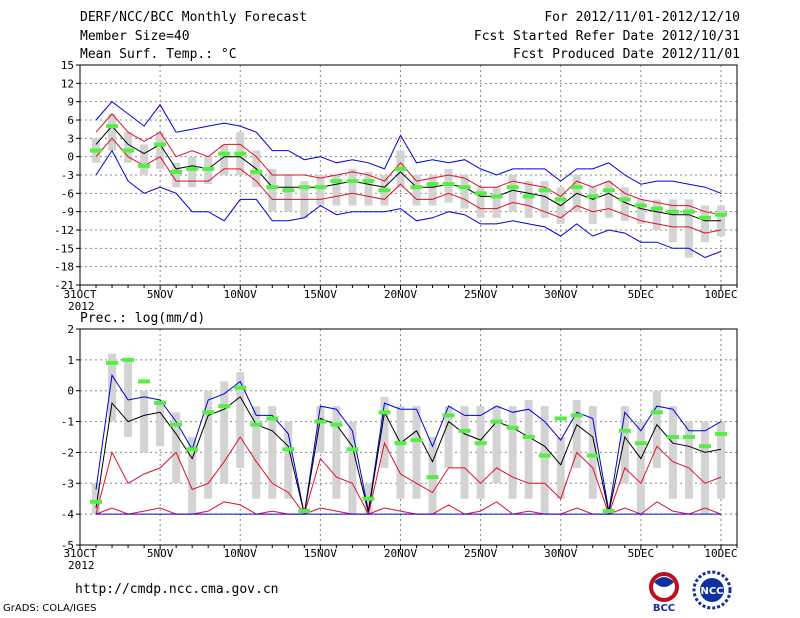 The width and height of the screenshot is (800, 618). I want to click on precipitation-xtick-label: 10NOV, so click(240, 553).